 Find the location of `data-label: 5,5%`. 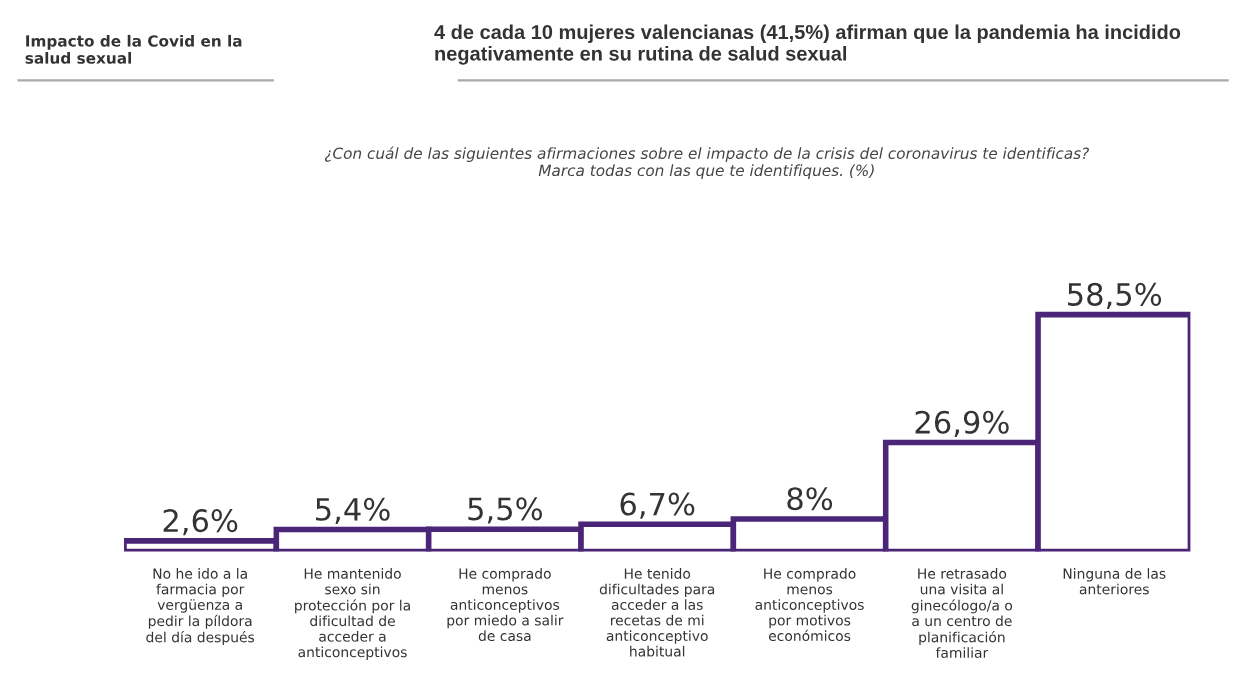

data-label: 5,5% is located at coordinates (505, 510).